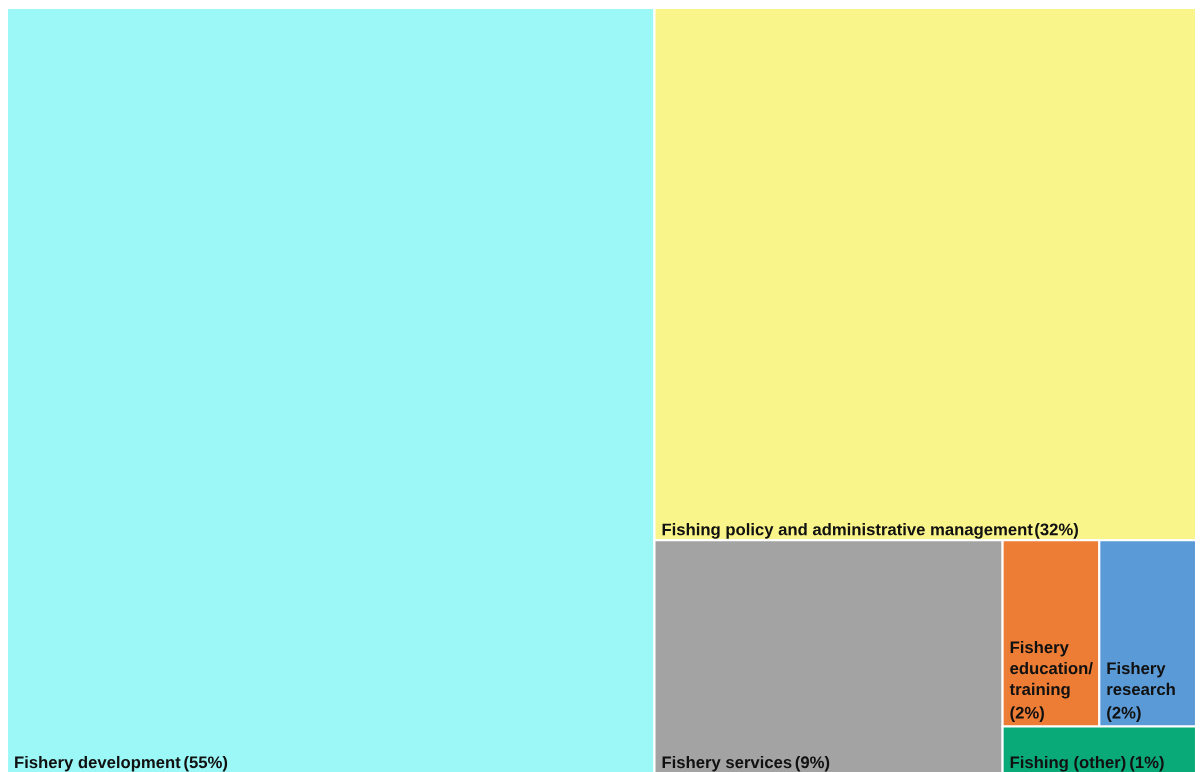 The height and width of the screenshot is (772, 1201). Describe the element at coordinates (1147, 763) in the screenshot. I see `data-label: (1%)` at that location.